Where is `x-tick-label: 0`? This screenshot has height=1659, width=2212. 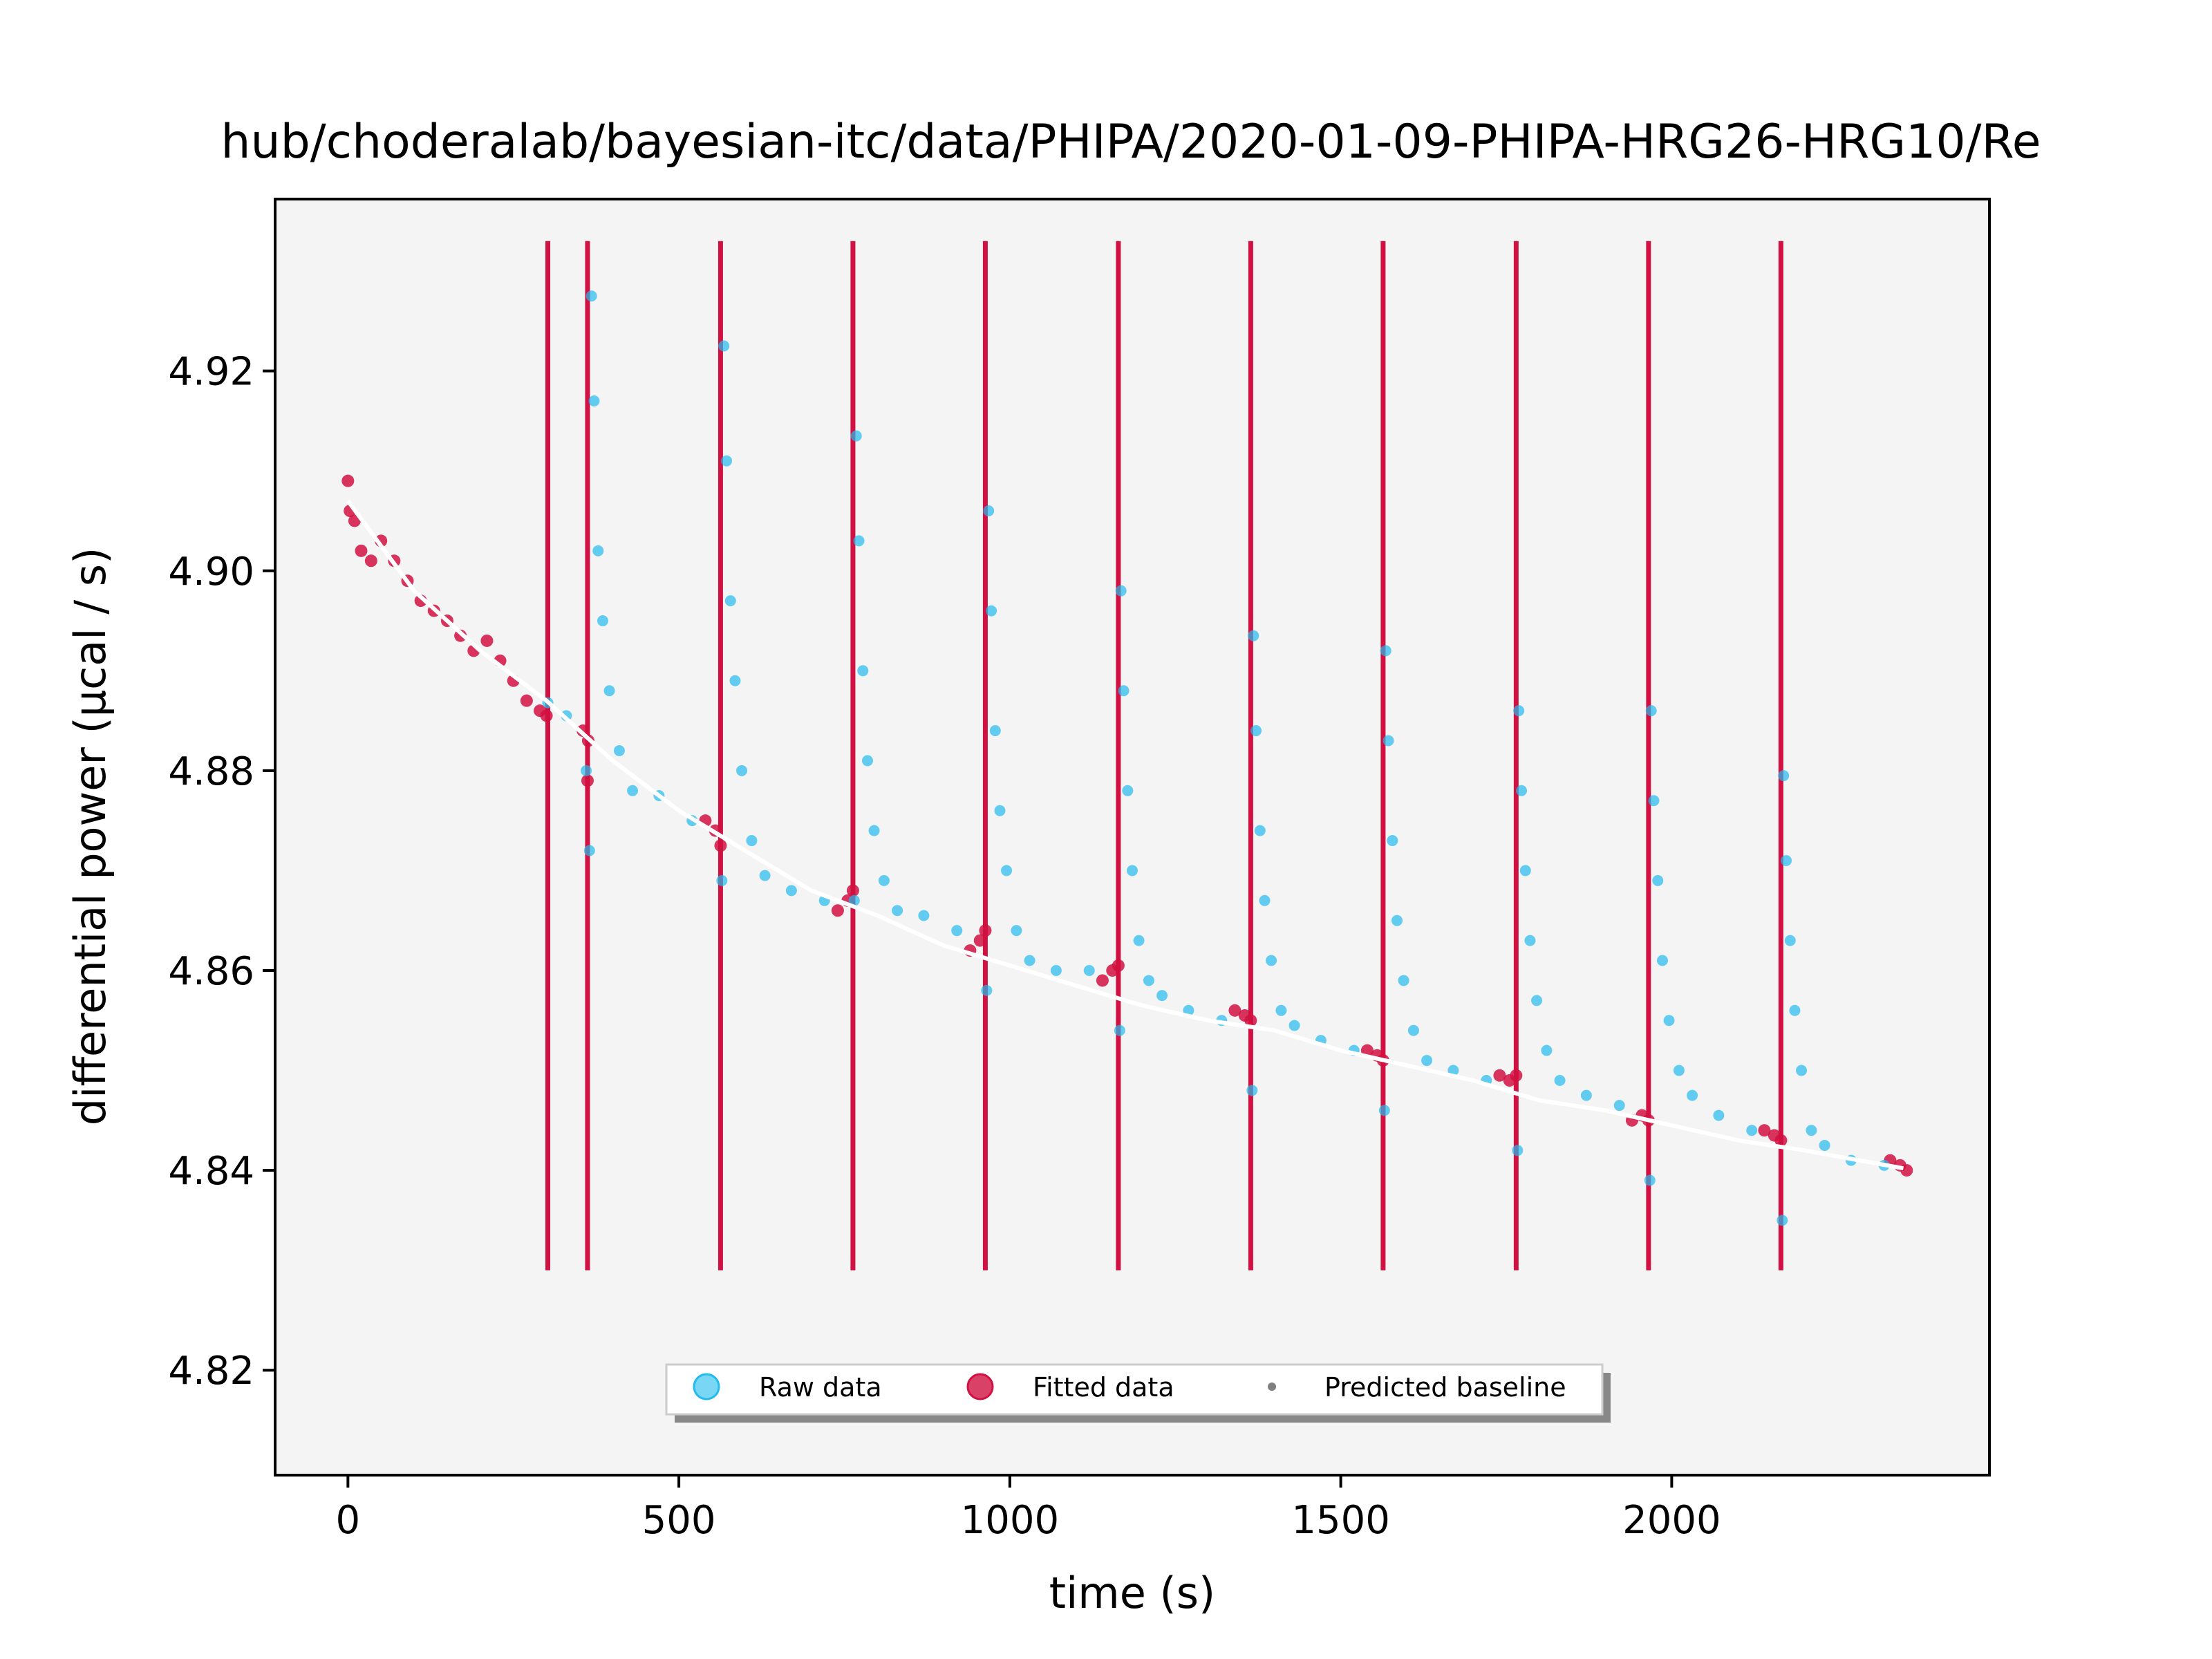 x-tick-label: 0 is located at coordinates (348, 1521).